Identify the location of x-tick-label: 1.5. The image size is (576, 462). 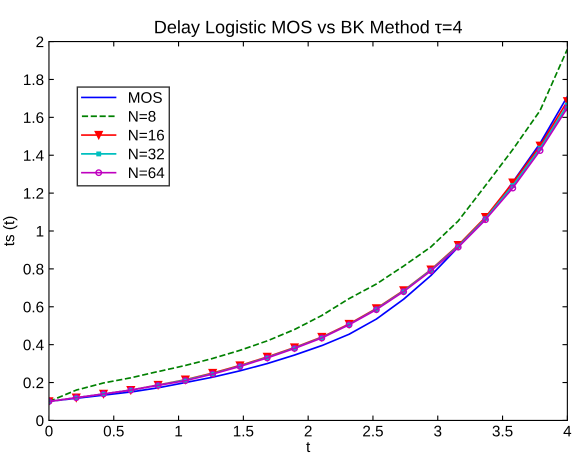
(244, 431).